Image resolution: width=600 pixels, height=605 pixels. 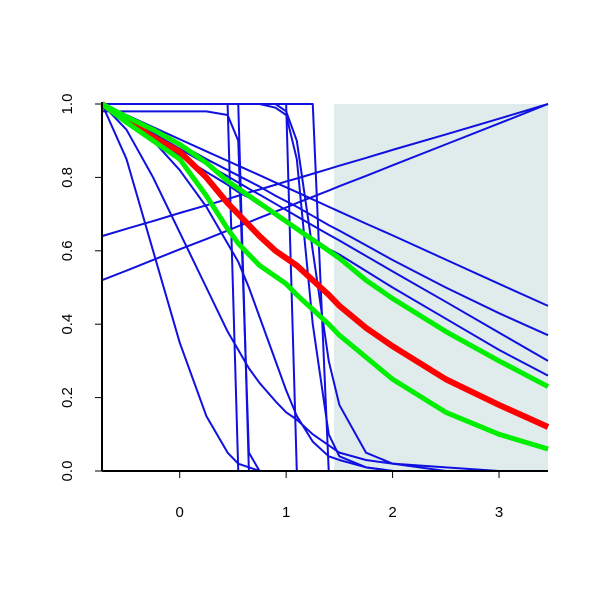 What do you see at coordinates (392, 512) in the screenshot?
I see `x-tick-label: 2` at bounding box center [392, 512].